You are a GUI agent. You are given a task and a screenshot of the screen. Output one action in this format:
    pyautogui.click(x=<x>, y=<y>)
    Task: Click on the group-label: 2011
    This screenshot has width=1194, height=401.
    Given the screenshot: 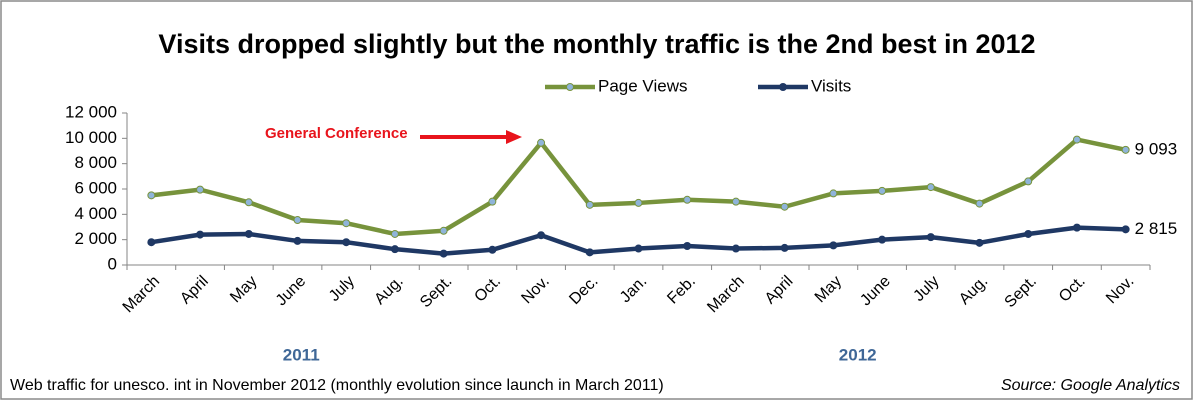 What is the action you would take?
    pyautogui.click(x=301, y=354)
    